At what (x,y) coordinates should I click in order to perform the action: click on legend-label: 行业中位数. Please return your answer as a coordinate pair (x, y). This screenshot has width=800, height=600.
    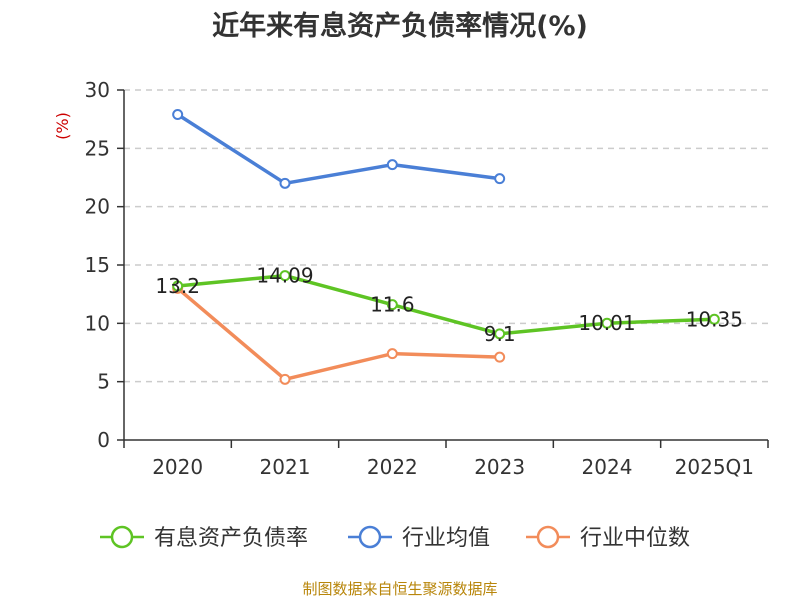
    Looking at the image, I should click on (635, 538).